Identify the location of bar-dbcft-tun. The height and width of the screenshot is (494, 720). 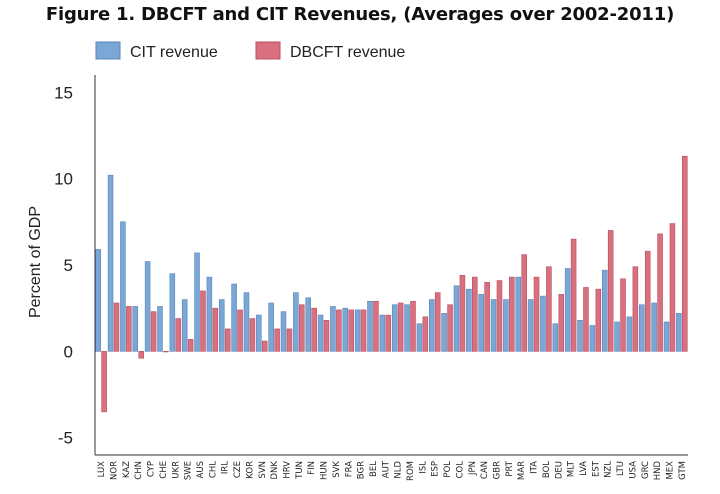
(302, 328).